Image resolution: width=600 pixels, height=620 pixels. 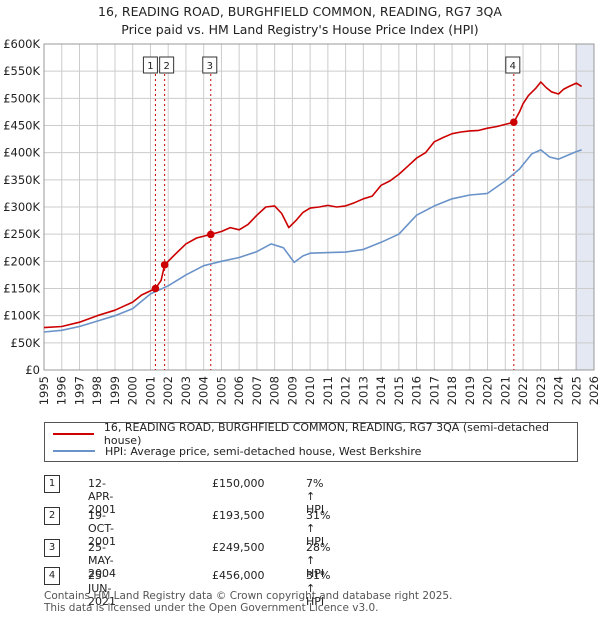 I want to click on x-tick-label: 2025, so click(x=576, y=390).